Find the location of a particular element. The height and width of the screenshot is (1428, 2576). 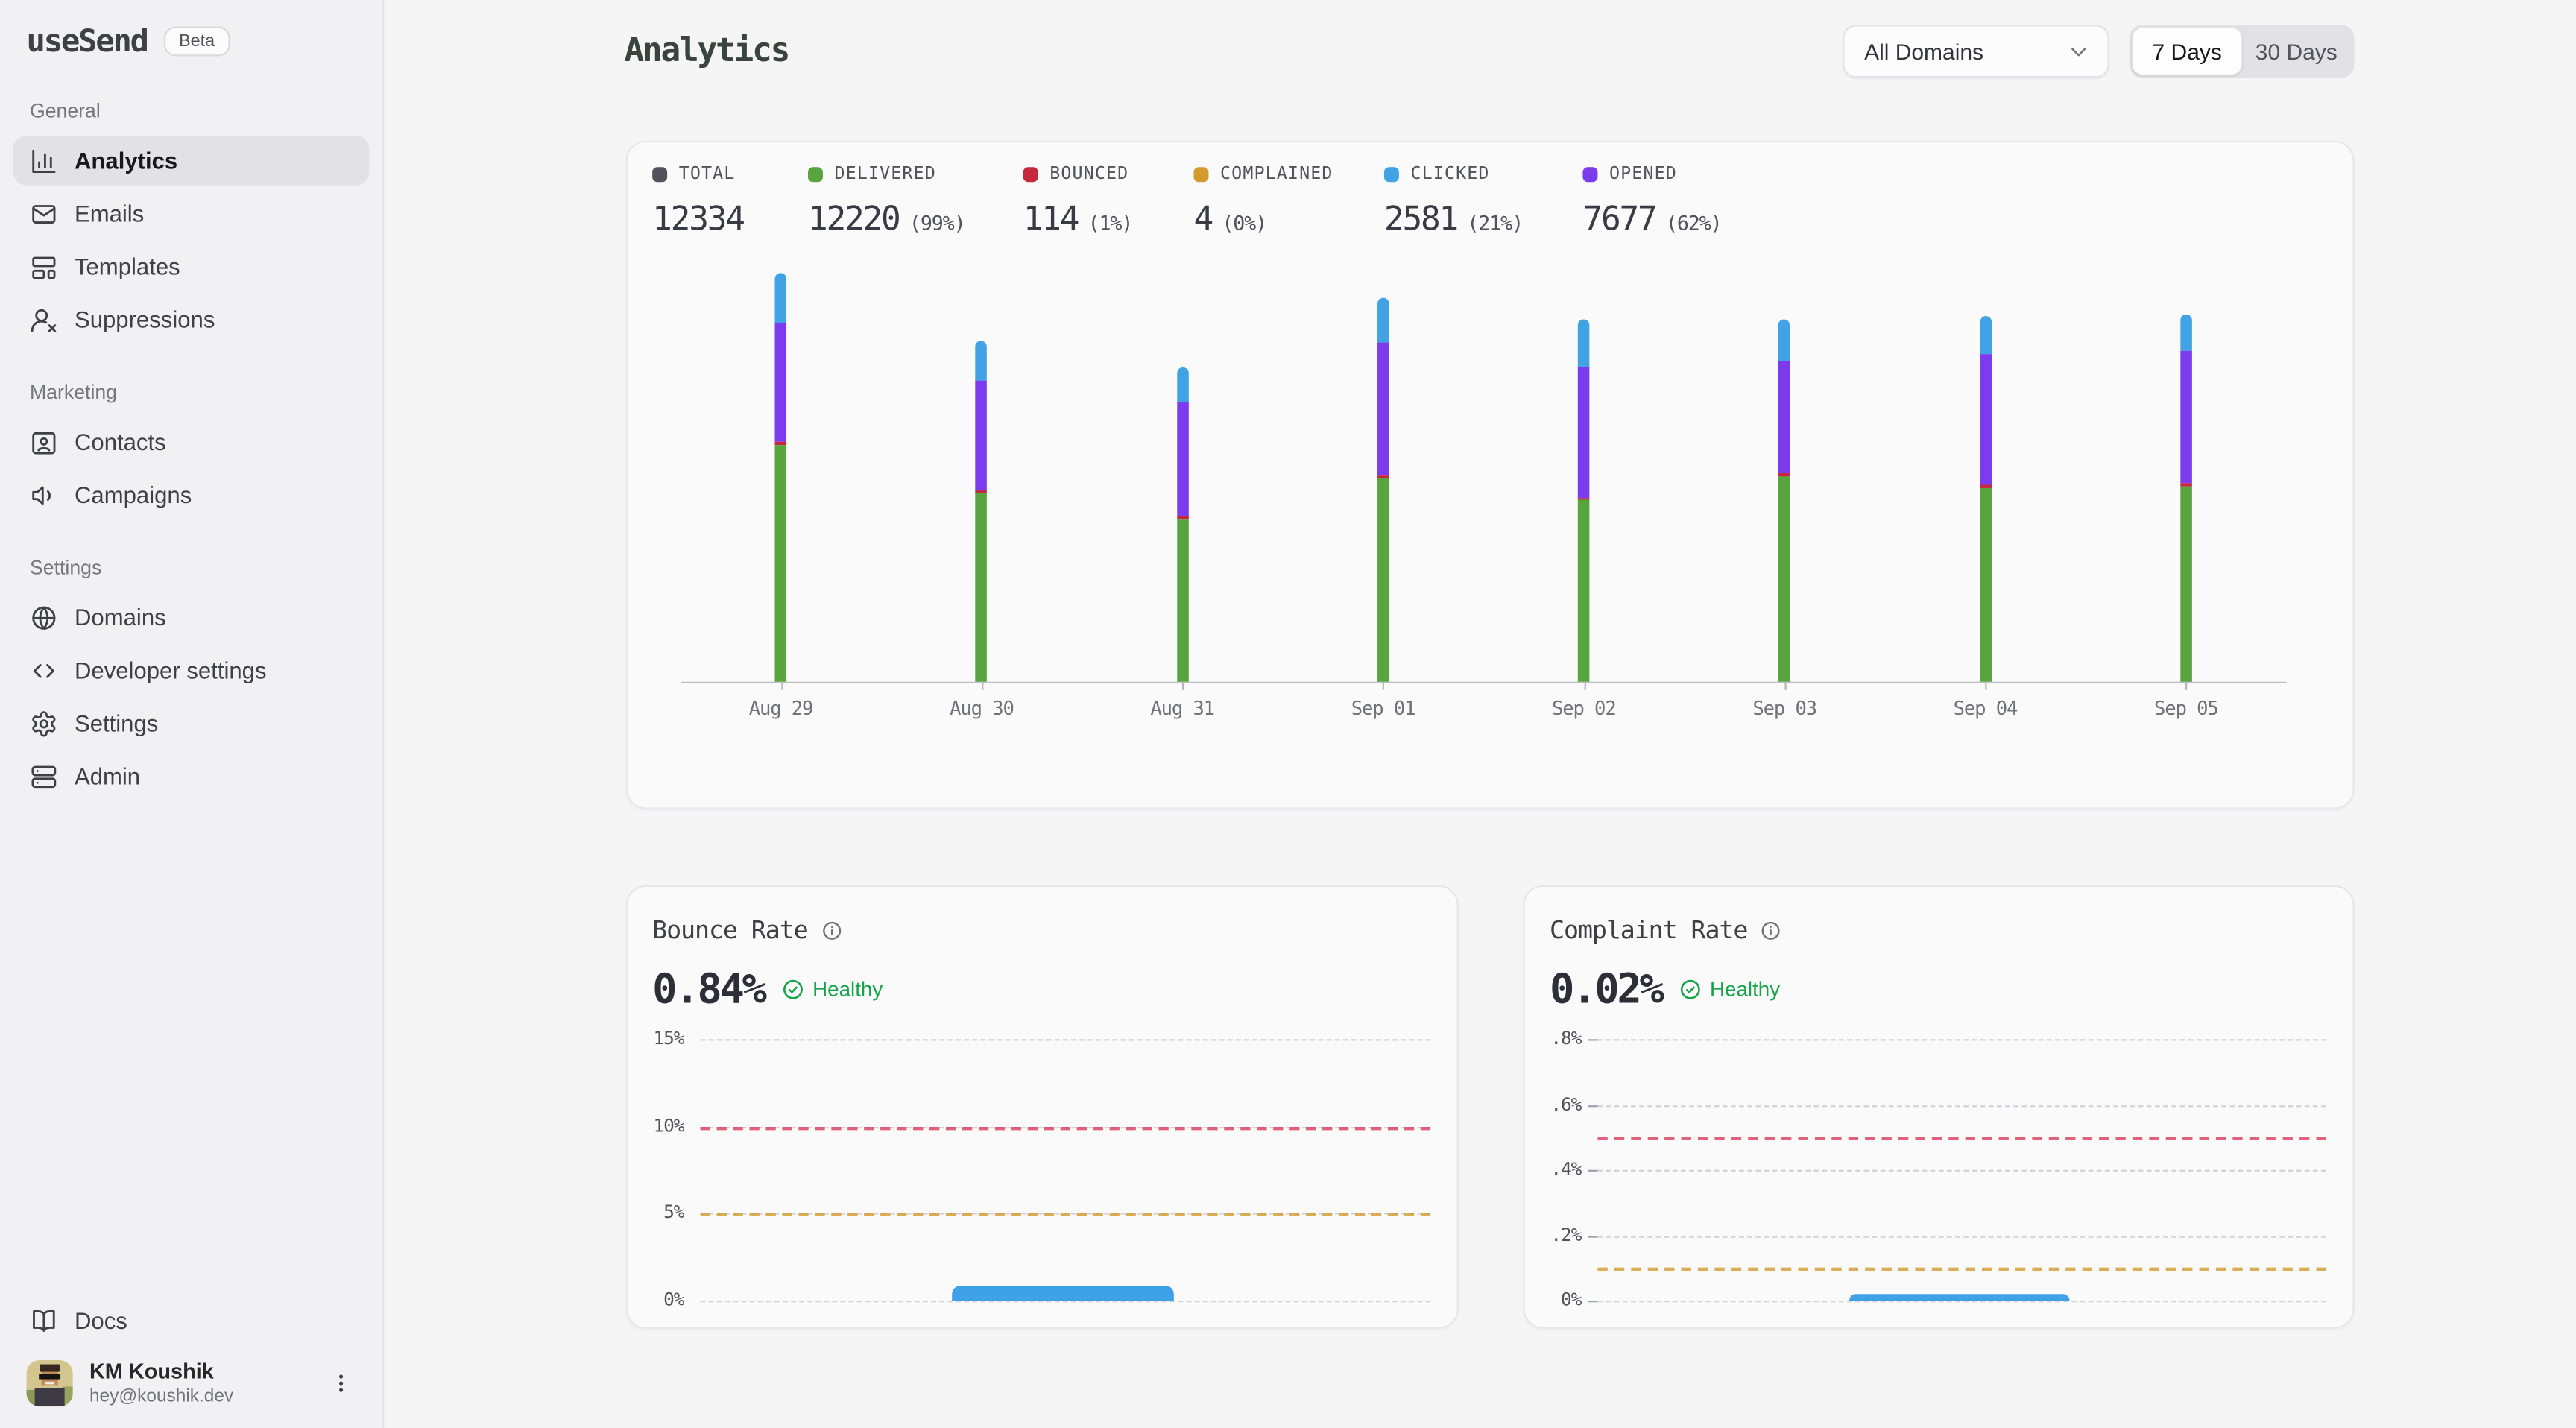

sidebar-item-domains: Domains is located at coordinates (191, 617).